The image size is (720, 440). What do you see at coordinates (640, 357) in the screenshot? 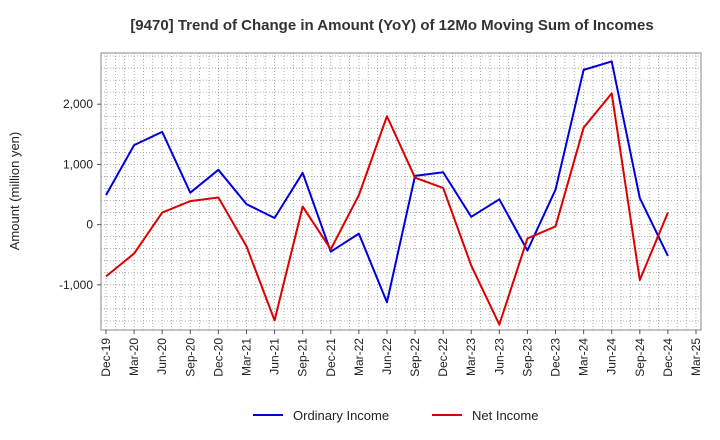
I see `x-tick-label: Sep-24` at bounding box center [640, 357].